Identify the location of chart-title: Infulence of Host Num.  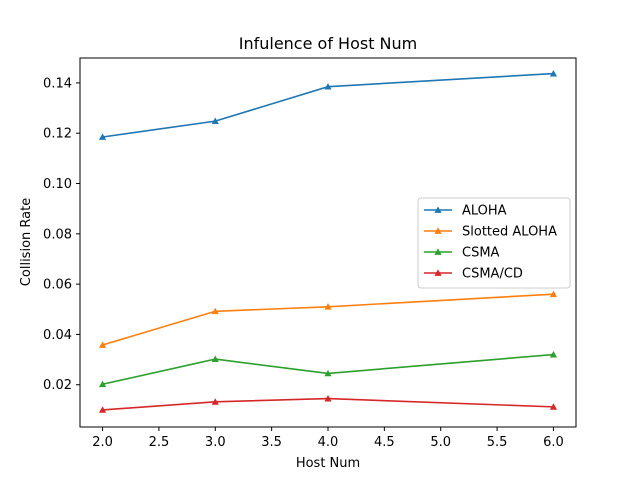
(328, 43).